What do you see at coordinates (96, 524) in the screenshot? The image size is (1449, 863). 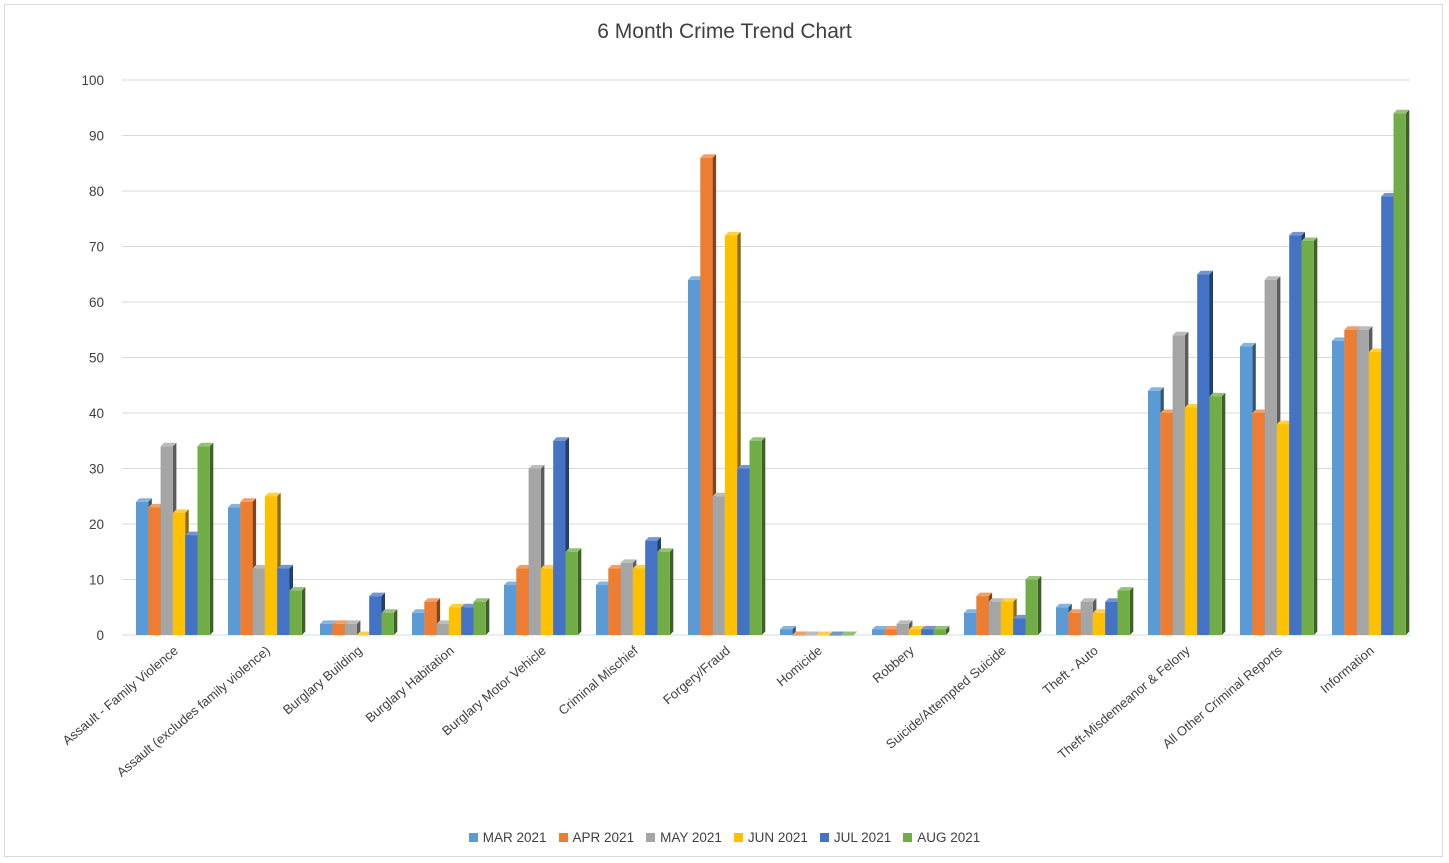 I see `y-tick-label: 20` at bounding box center [96, 524].